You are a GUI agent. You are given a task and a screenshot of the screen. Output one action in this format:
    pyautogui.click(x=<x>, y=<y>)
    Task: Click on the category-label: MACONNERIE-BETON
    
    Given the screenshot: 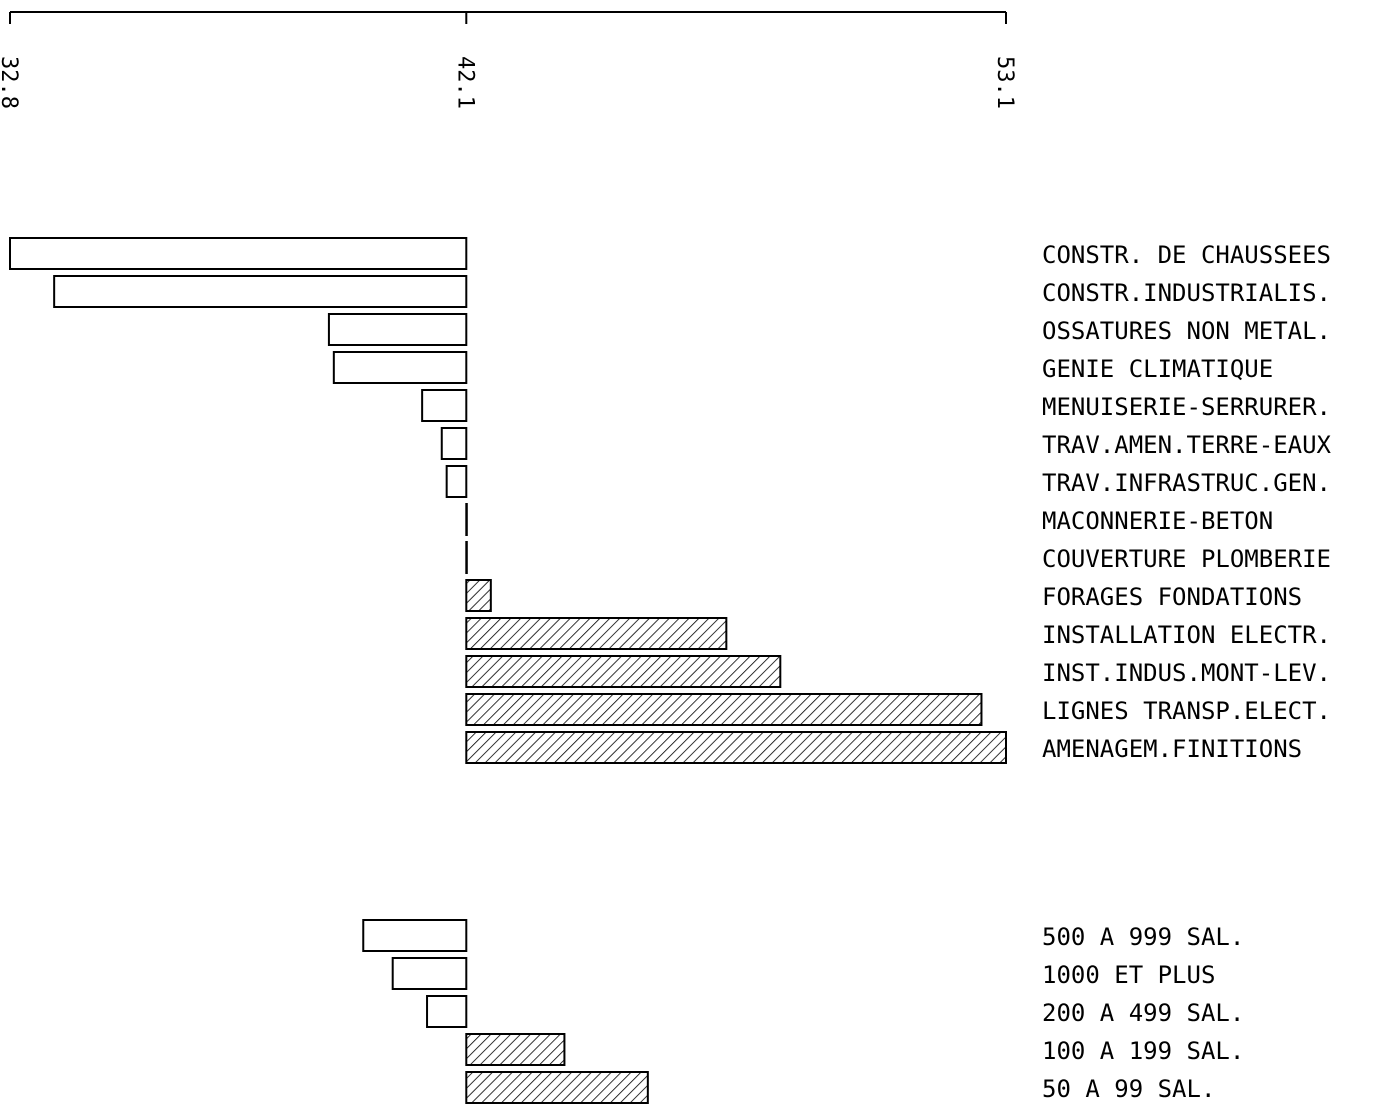 What is the action you would take?
    pyautogui.click(x=1157, y=521)
    